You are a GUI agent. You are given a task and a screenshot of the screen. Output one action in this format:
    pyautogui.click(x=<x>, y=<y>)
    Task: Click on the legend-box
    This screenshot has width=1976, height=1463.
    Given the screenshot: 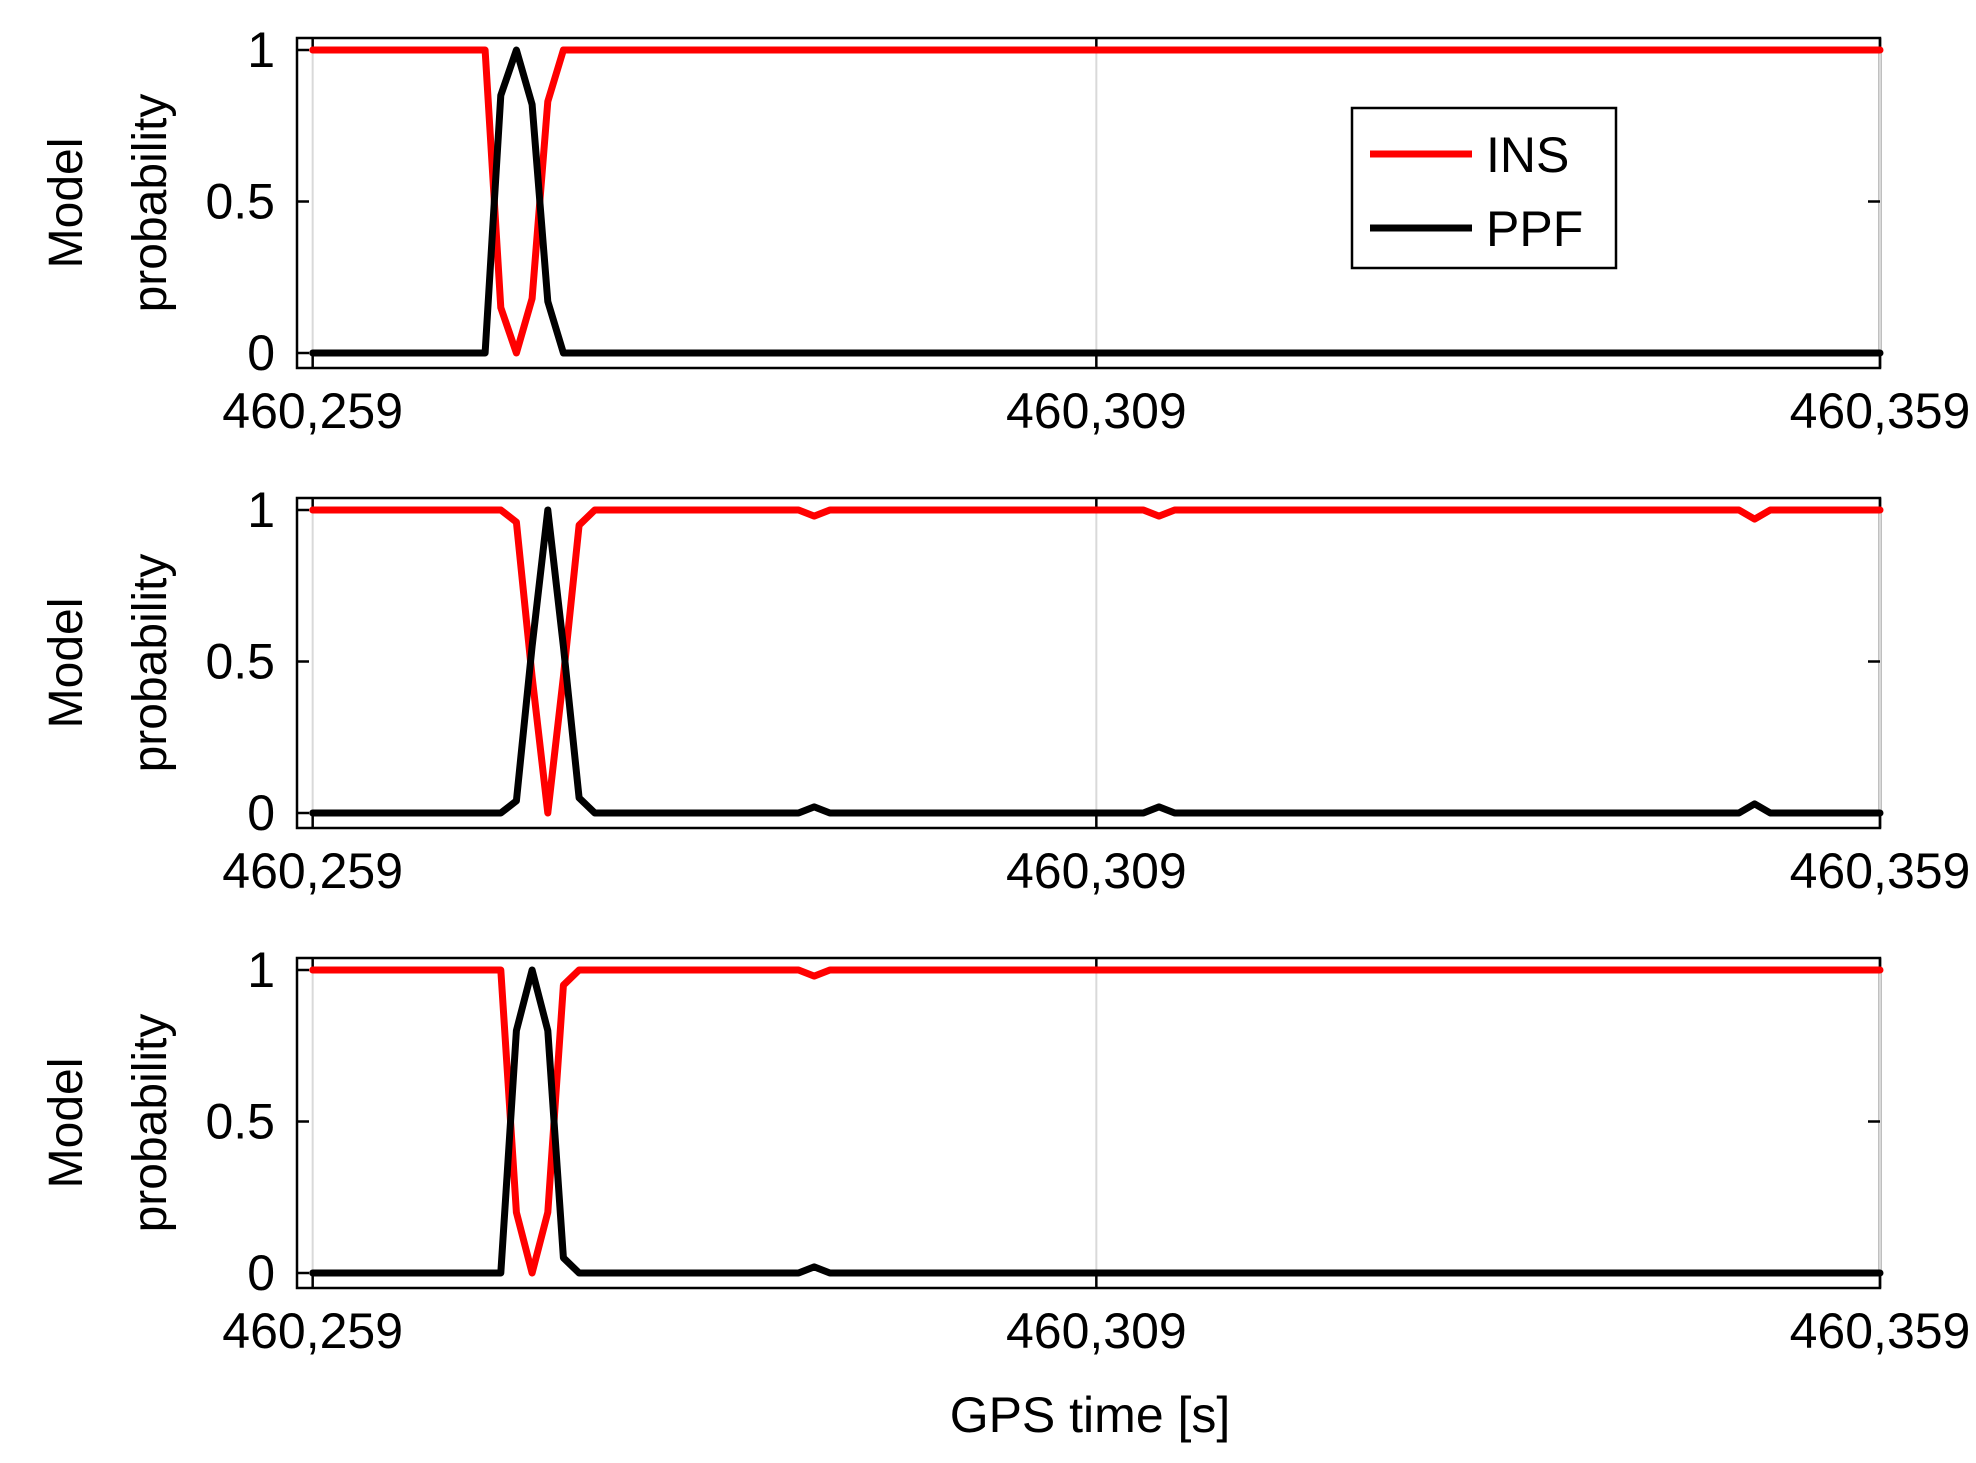 What is the action you would take?
    pyautogui.click(x=1484, y=188)
    